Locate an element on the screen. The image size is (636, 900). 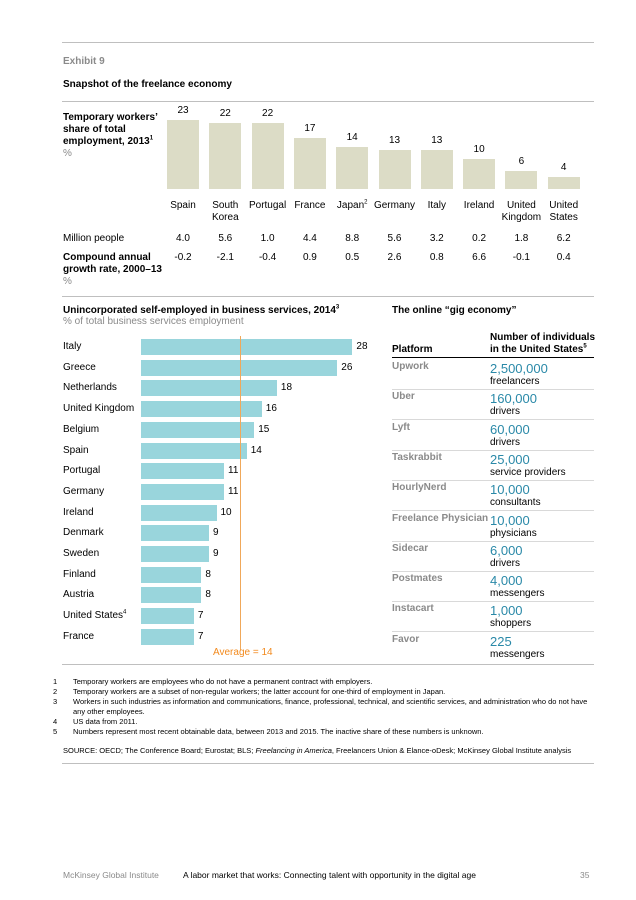
self-country-label: Netherlands is located at coordinates (90, 388).